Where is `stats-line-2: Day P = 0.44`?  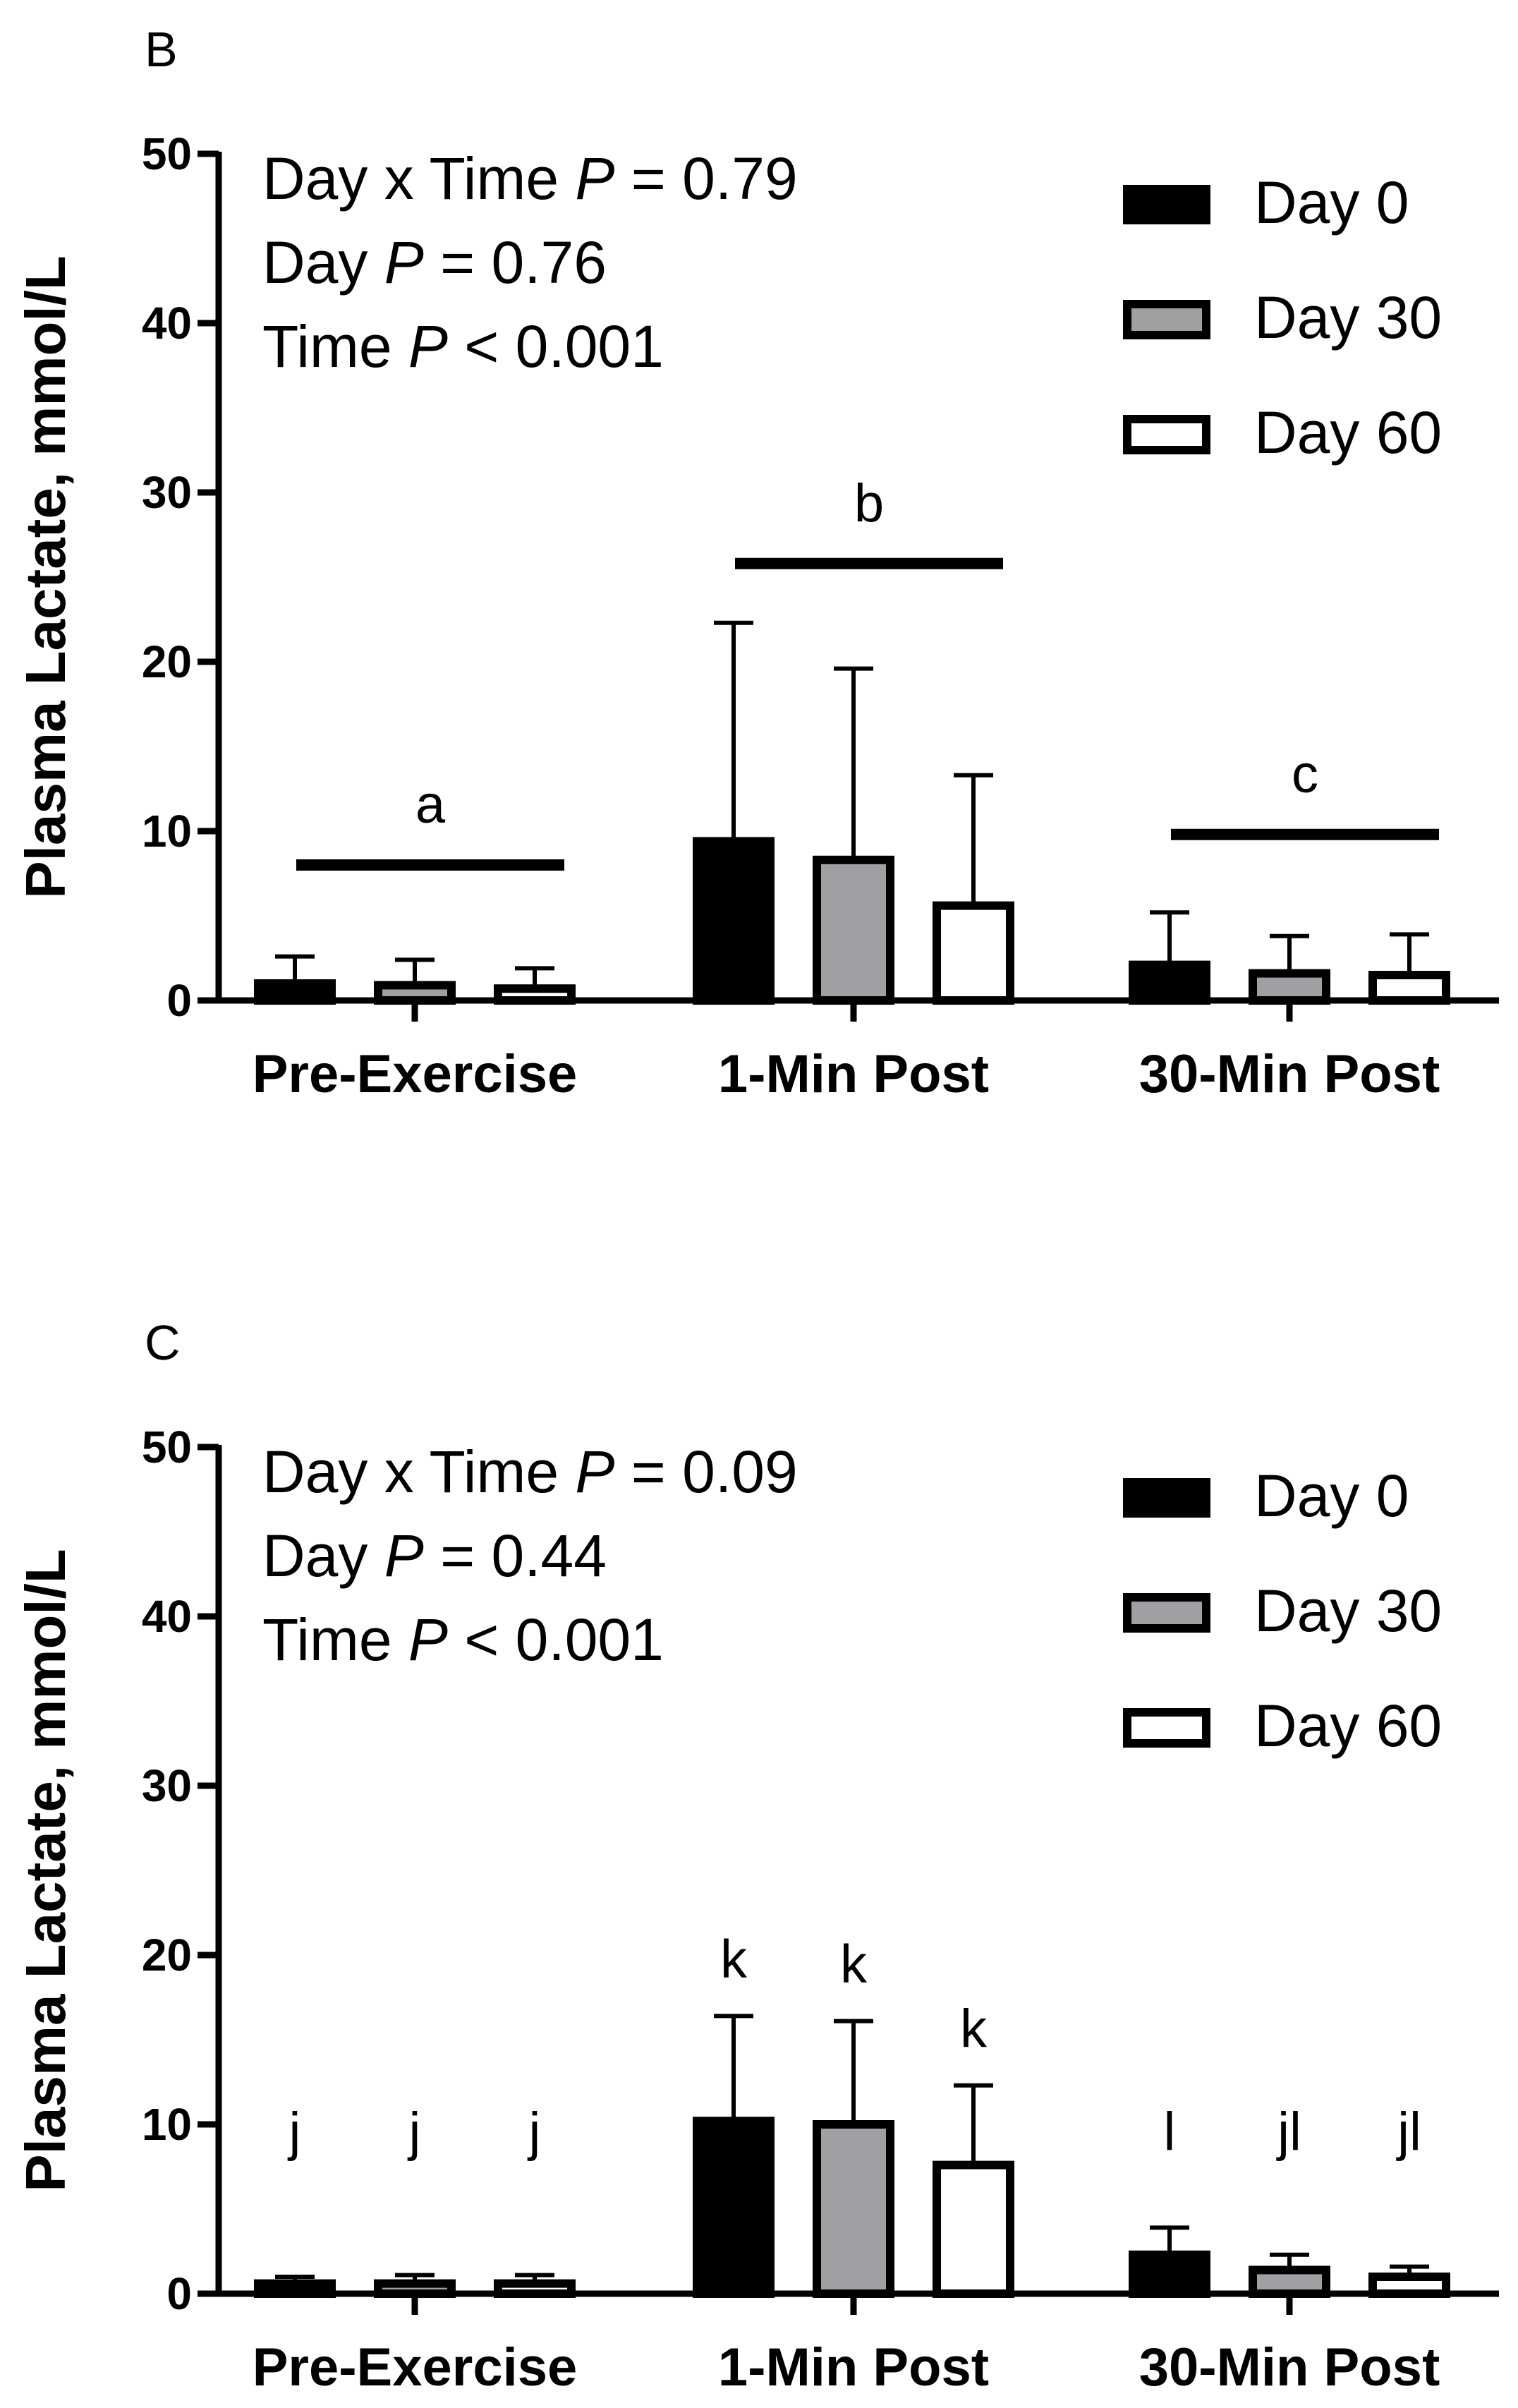 stats-line-2: Day P = 0.44 is located at coordinates (434, 1556).